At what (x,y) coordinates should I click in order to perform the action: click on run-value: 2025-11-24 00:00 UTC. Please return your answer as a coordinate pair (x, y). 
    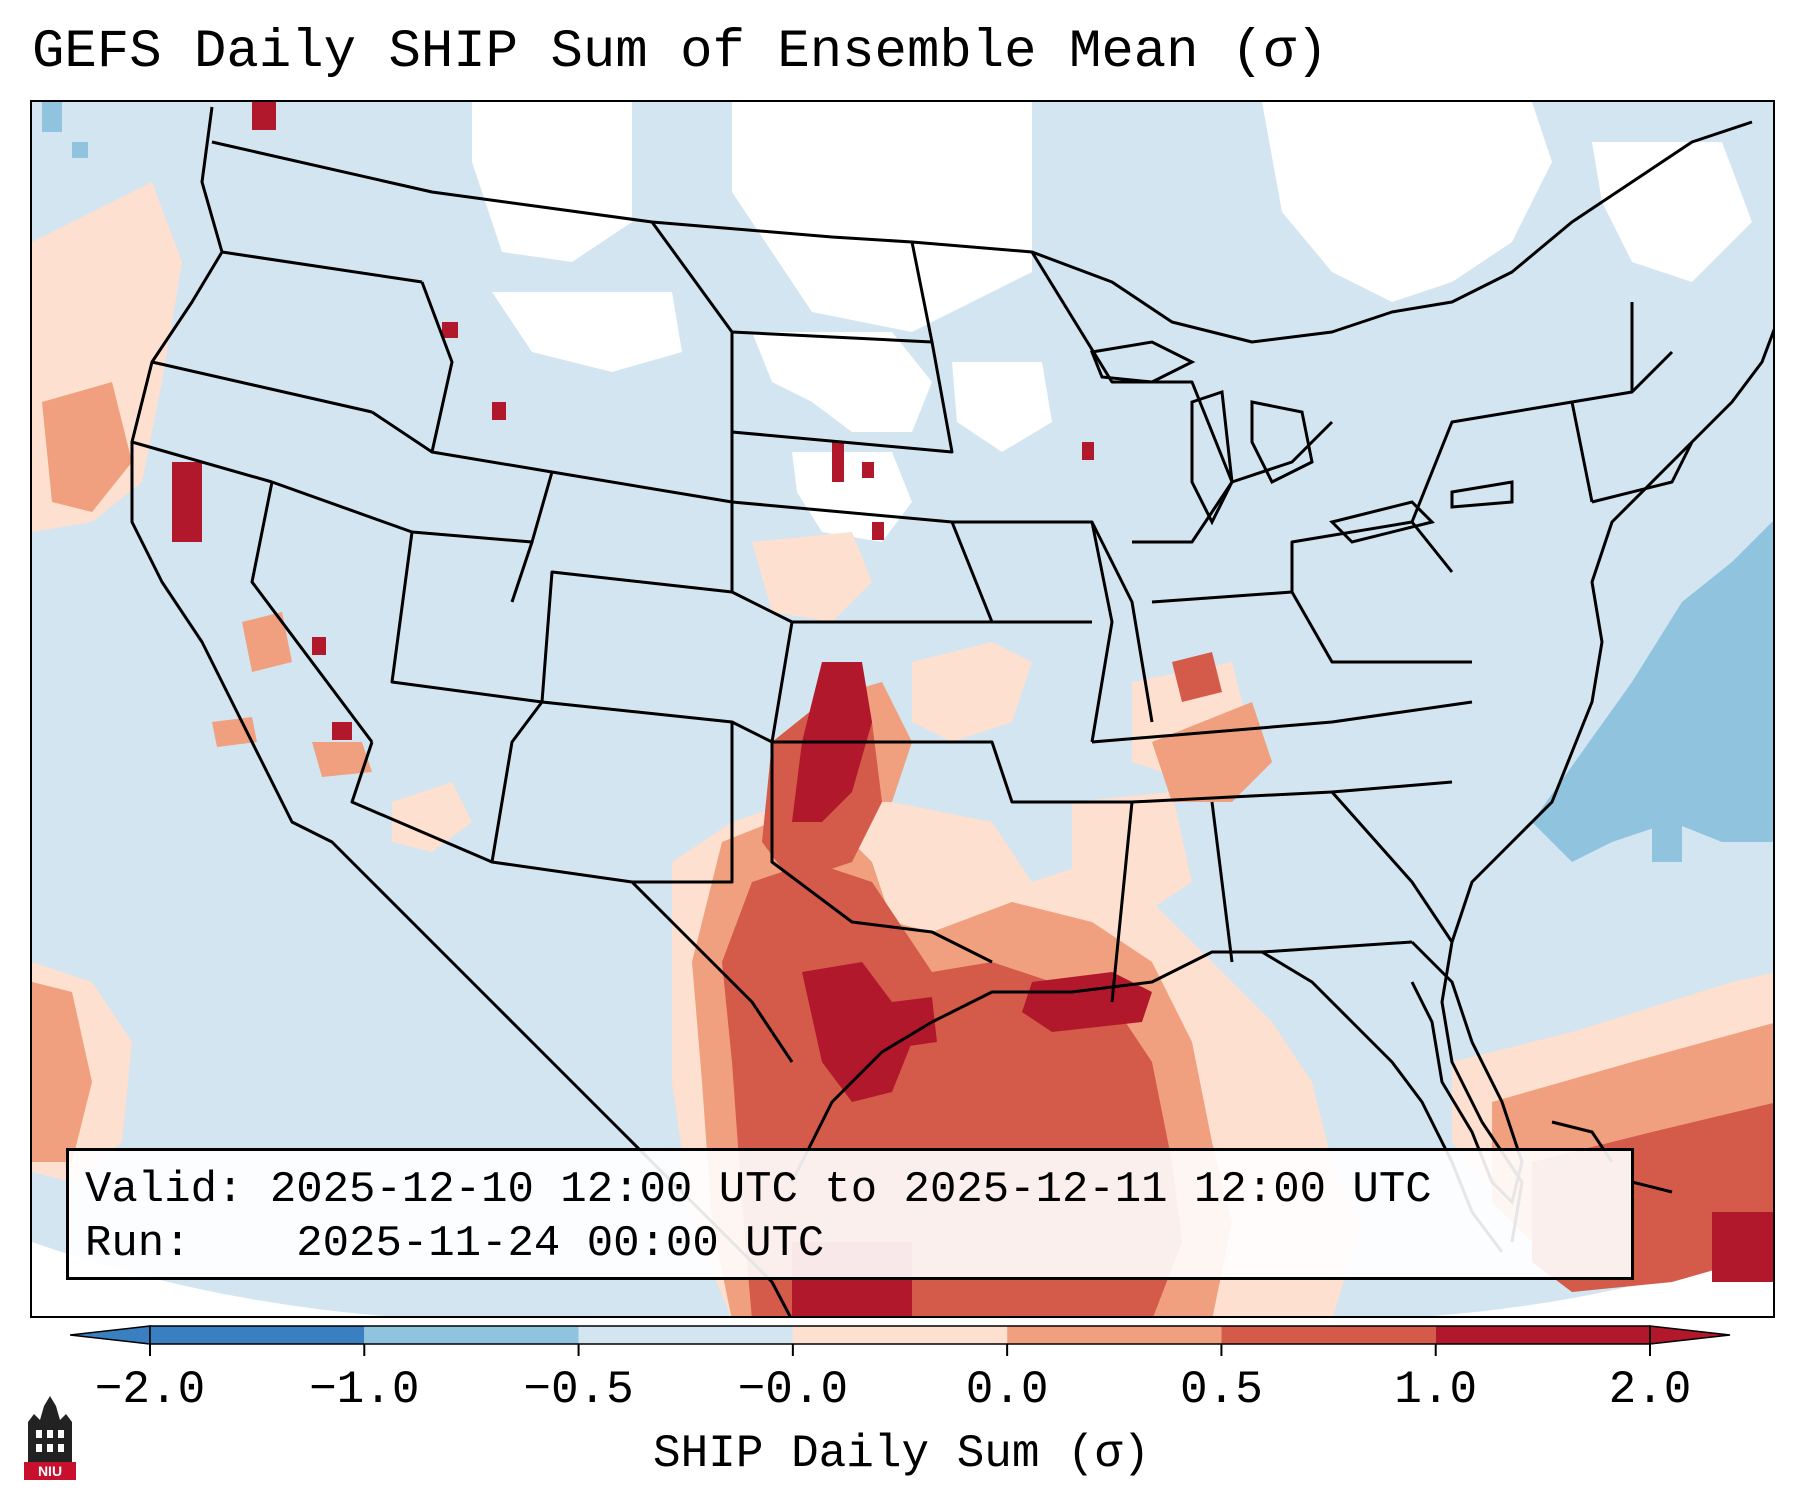
    Looking at the image, I should click on (560, 1244).